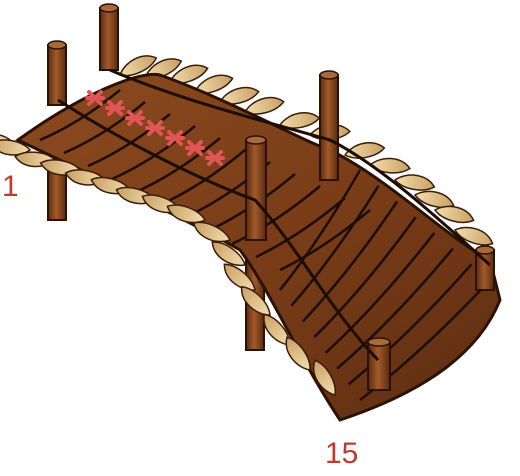  What do you see at coordinates (57, 195) in the screenshot?
I see `leg-left-front` at bounding box center [57, 195].